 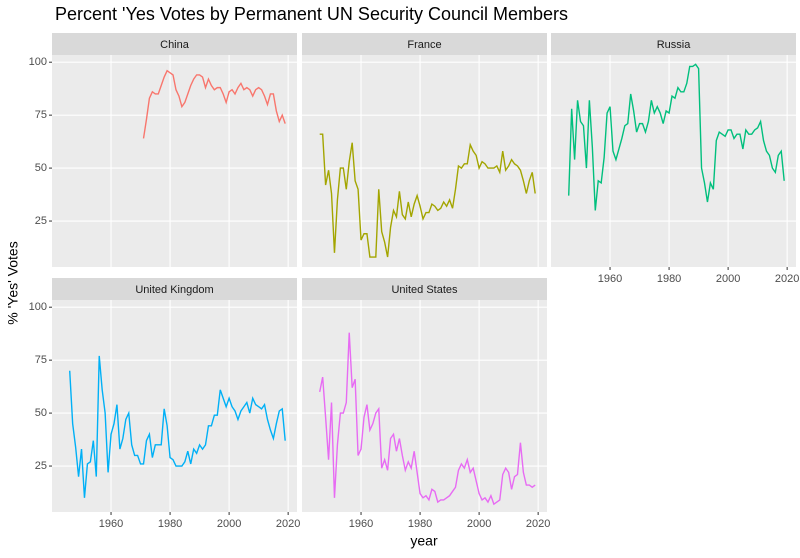 I want to click on strip-label: United States, so click(x=424, y=290).